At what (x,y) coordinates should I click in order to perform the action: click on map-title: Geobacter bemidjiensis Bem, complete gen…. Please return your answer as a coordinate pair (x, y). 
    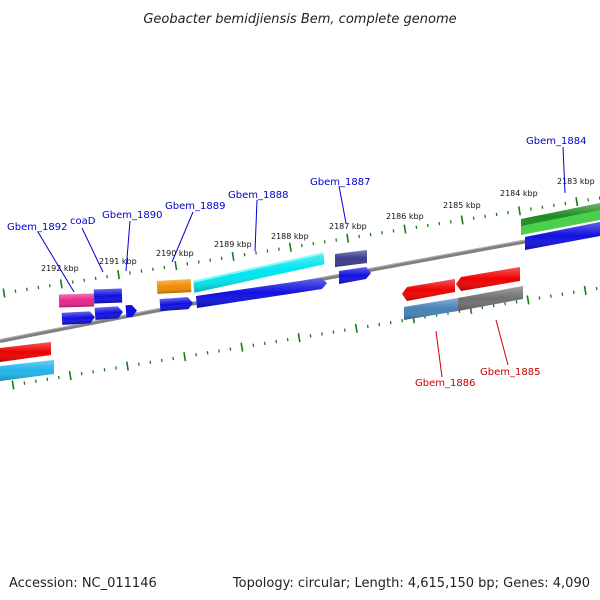
    Looking at the image, I should click on (299, 19).